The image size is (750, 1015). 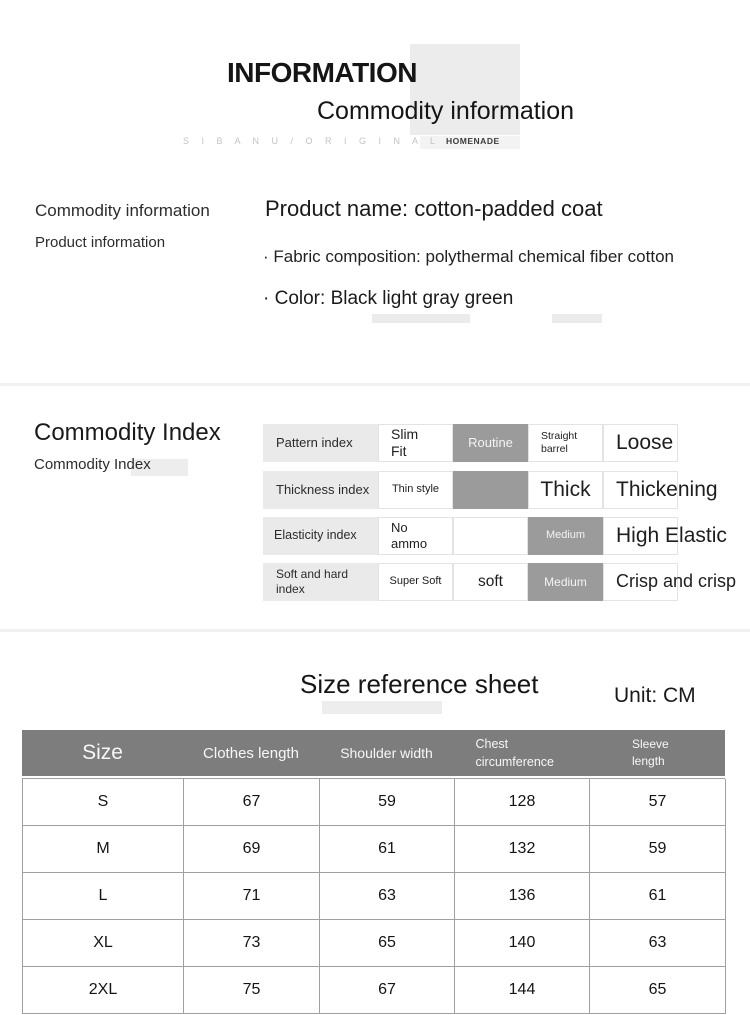 I want to click on brand-line: S I B A N U / O R I G I N A L HOMENADE, so click(x=341, y=141).